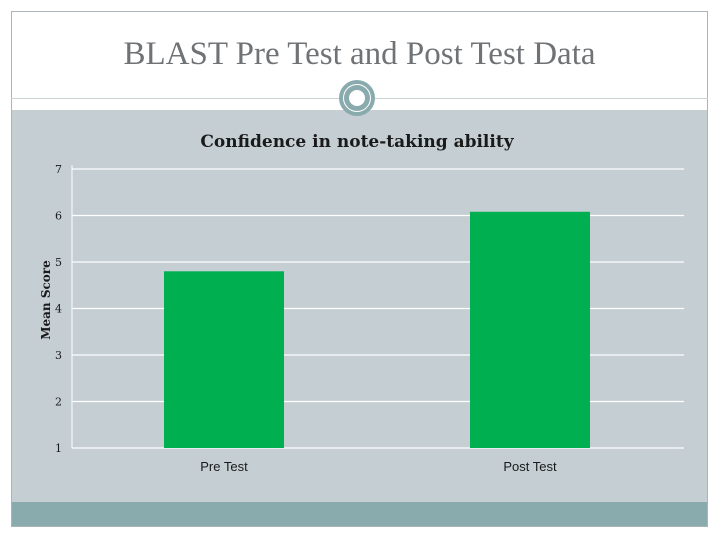 This screenshot has height=540, width=720. Describe the element at coordinates (224, 359) in the screenshot. I see `bar-pre-test` at that location.